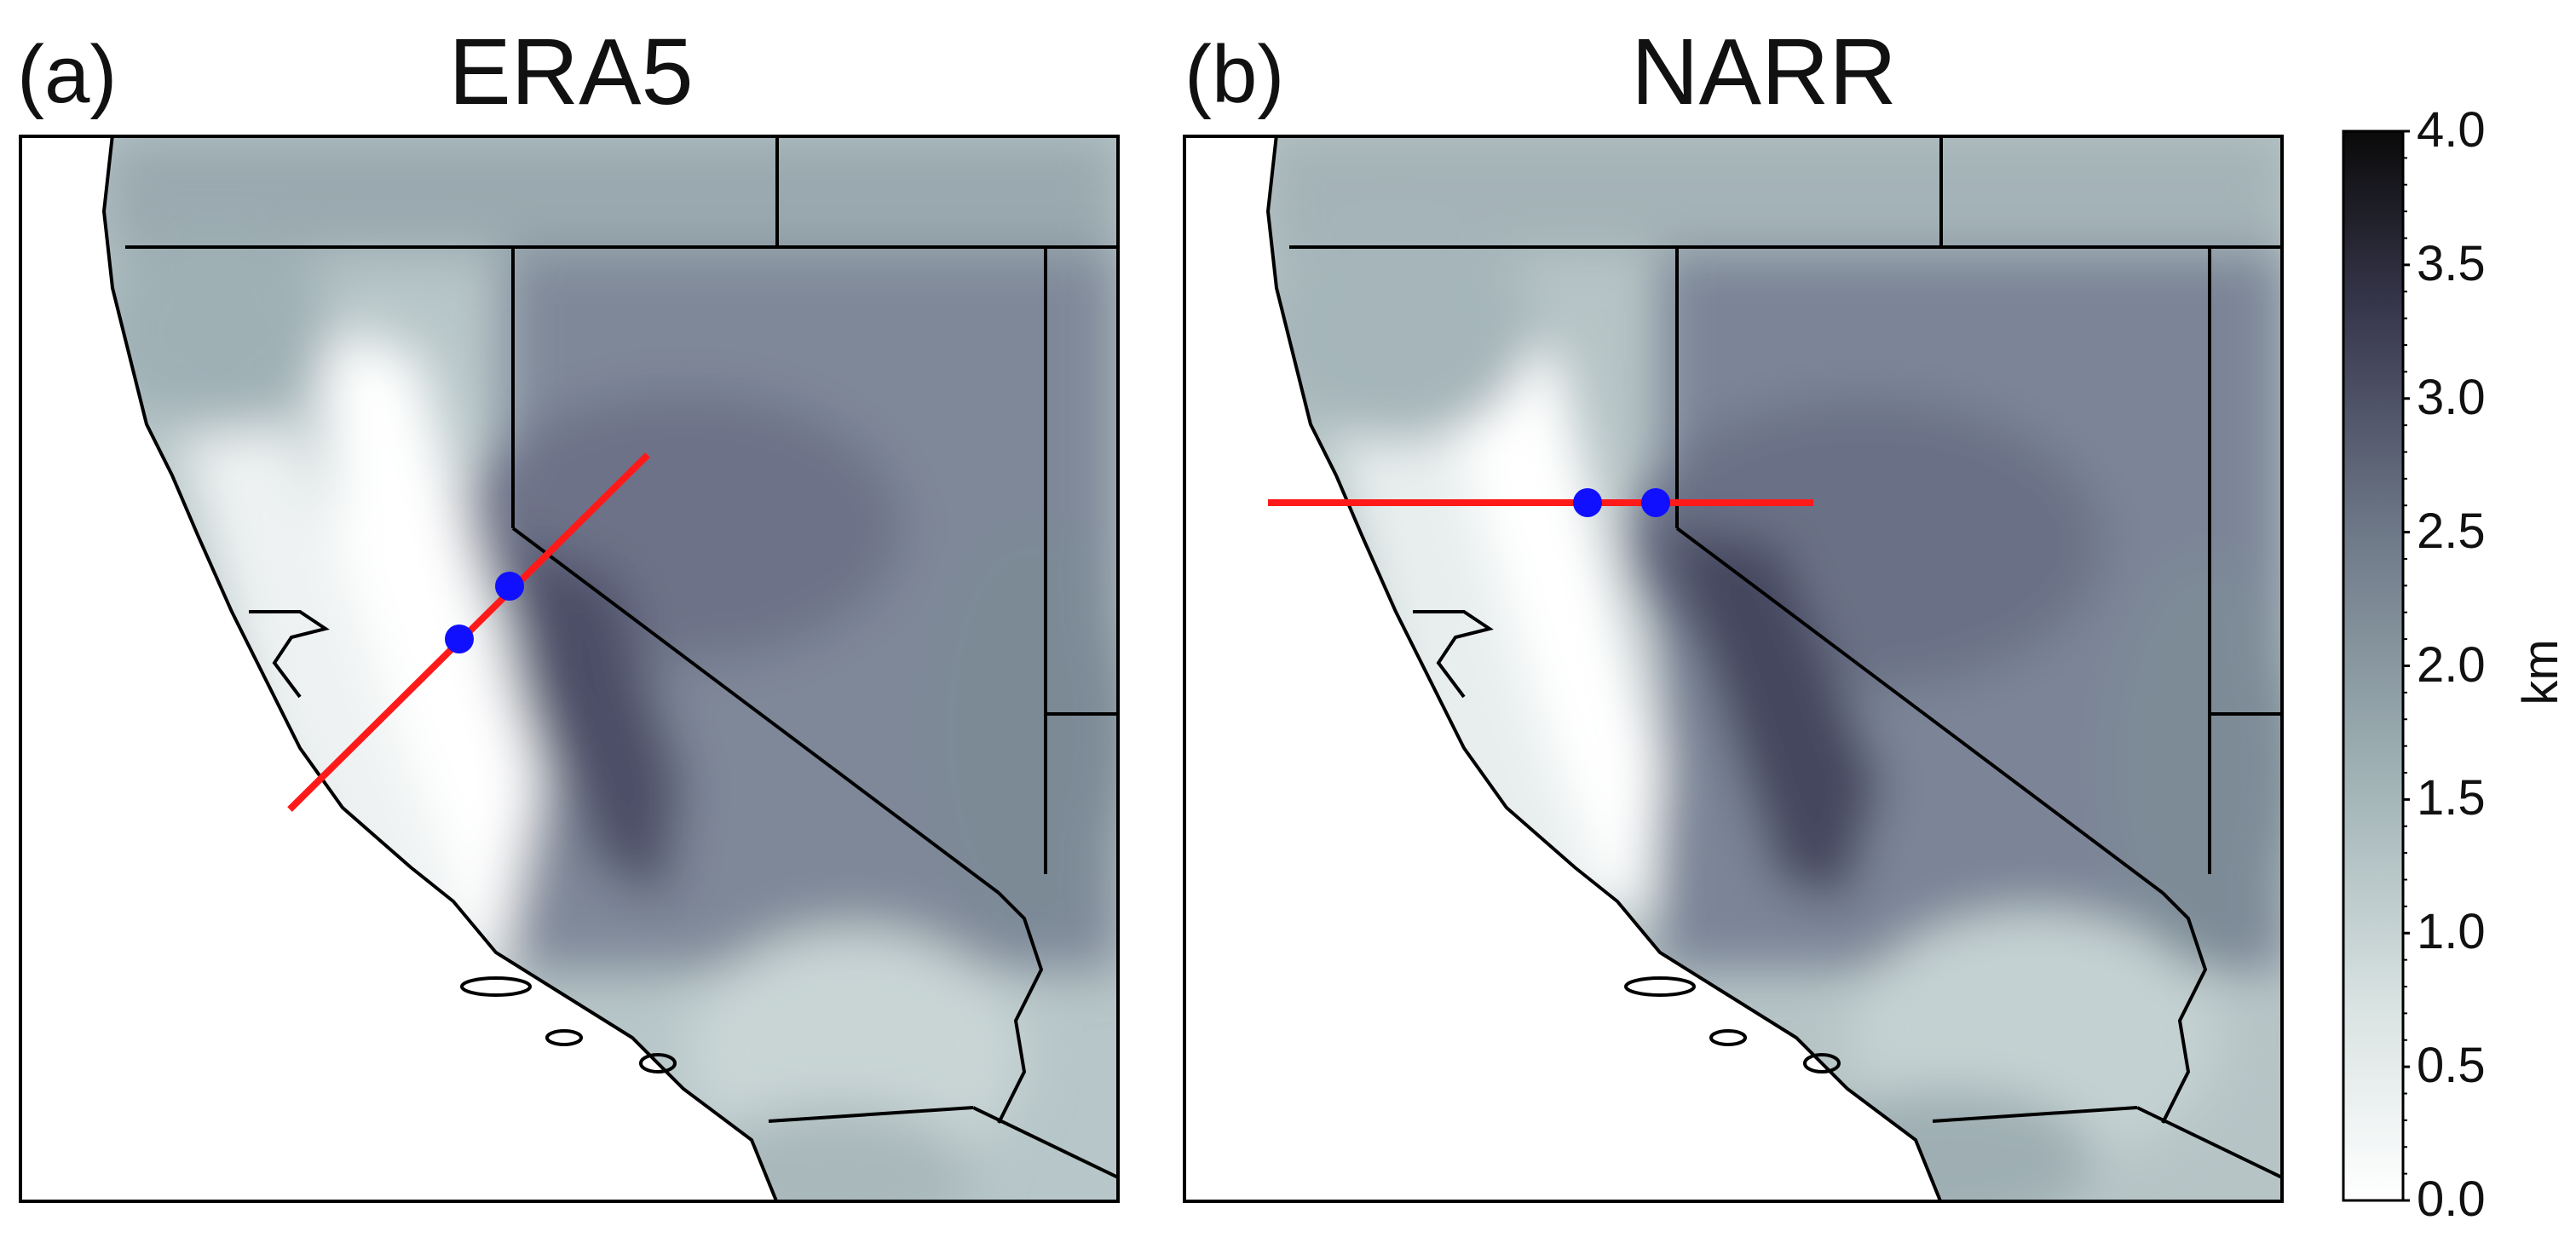  I want to click on colorbar-tick-label: 1.5, so click(2451, 798).